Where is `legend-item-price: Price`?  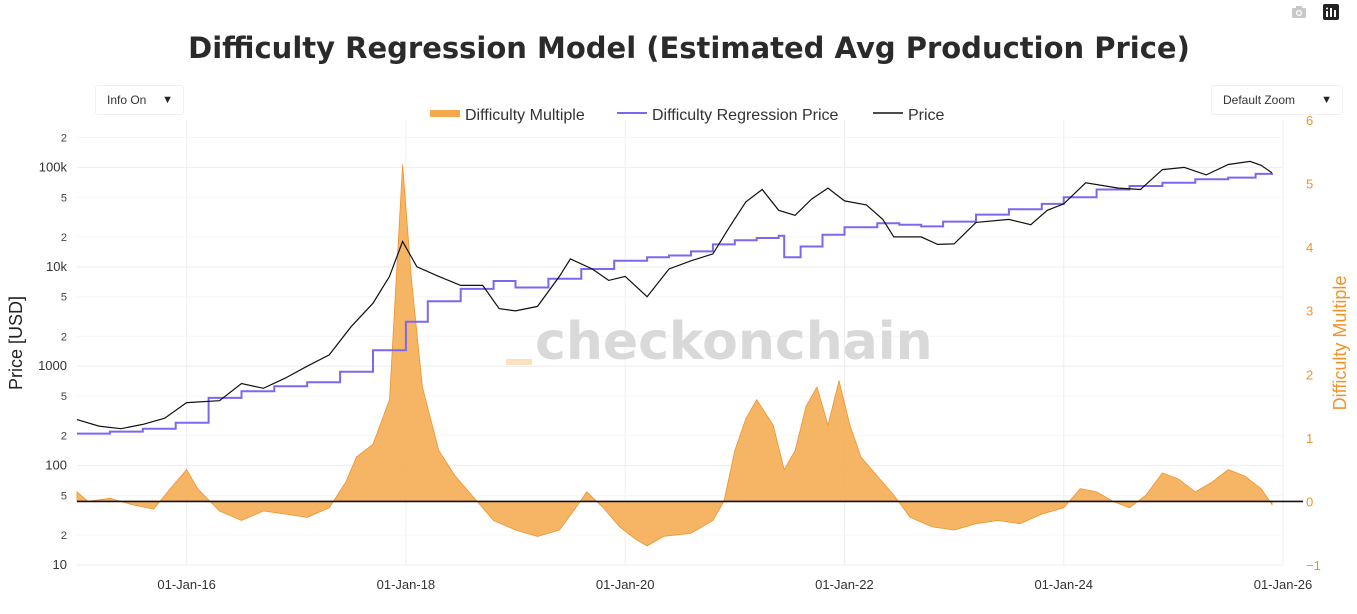 legend-item-price: Price is located at coordinates (909, 115).